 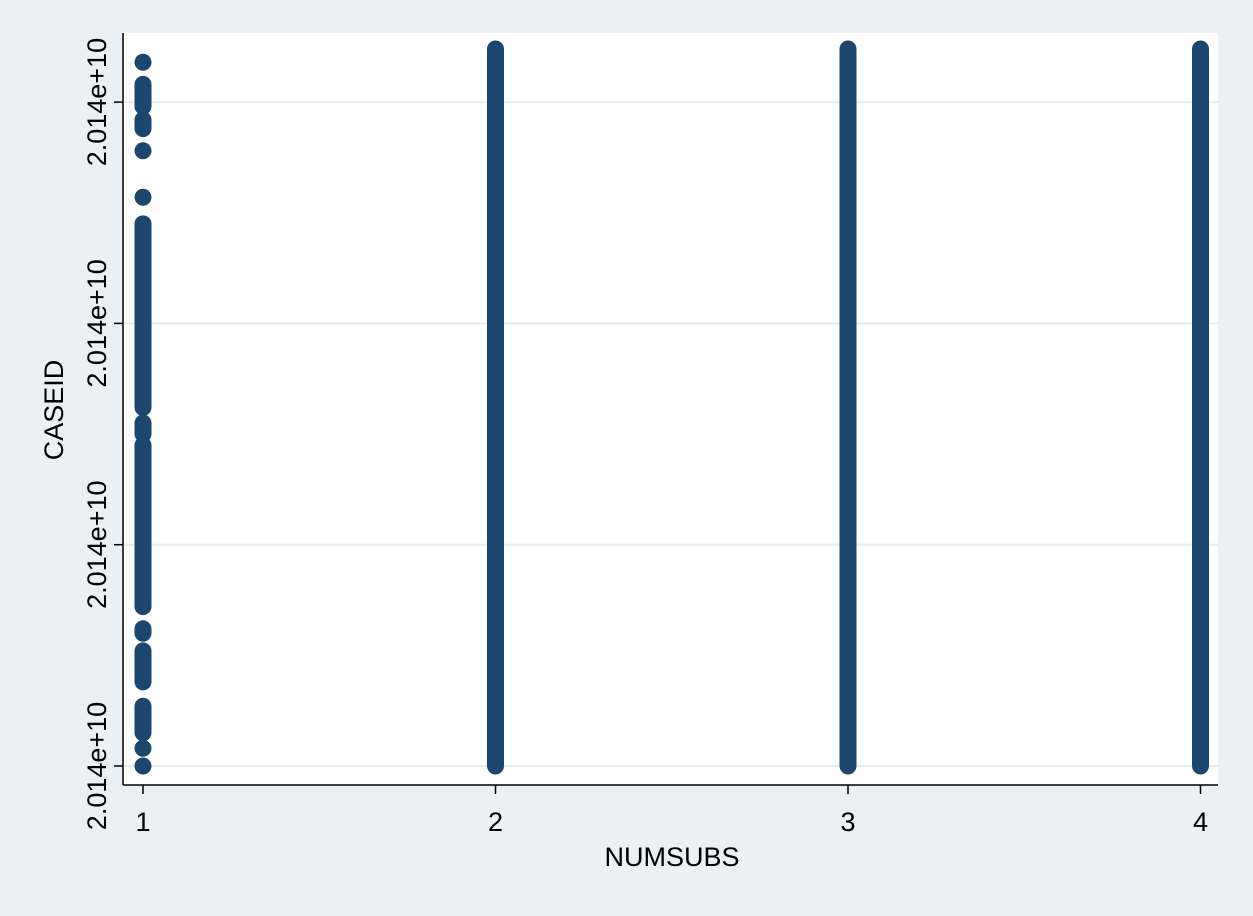 I want to click on y-tick-label-0: 2.014e+10, so click(x=97, y=766).